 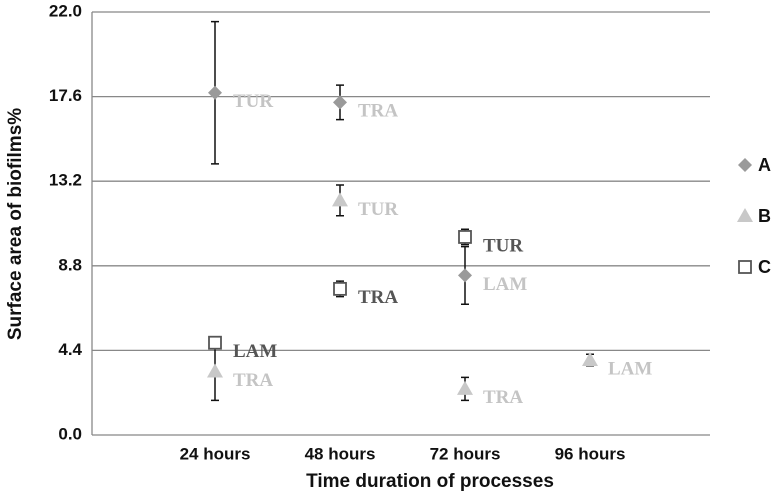 I want to click on x-tick-label: 48 hours, so click(x=340, y=453).